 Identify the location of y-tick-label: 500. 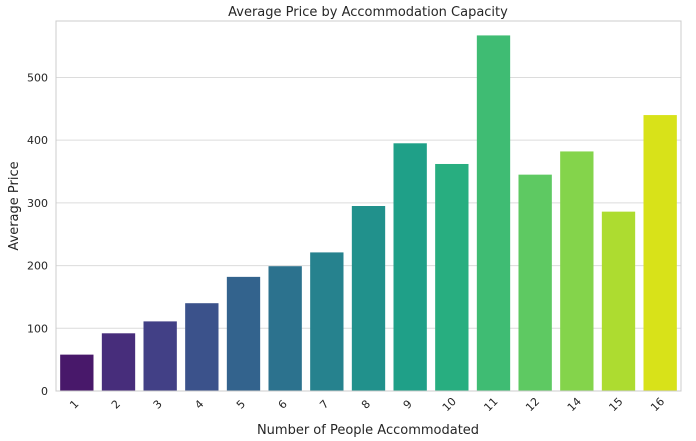
(37, 77).